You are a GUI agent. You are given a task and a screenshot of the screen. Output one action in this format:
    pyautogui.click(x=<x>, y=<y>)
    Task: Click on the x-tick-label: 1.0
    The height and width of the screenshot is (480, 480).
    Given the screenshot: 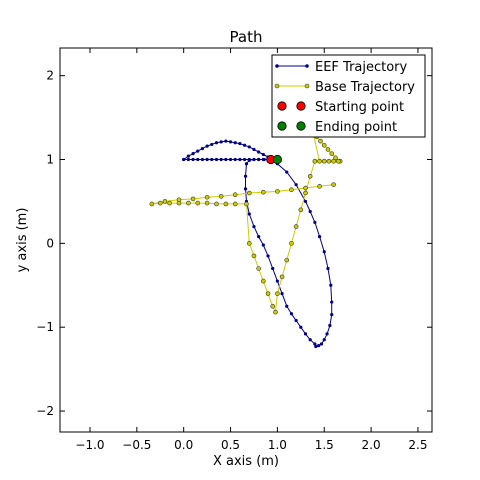 What is the action you would take?
    pyautogui.click(x=277, y=445)
    